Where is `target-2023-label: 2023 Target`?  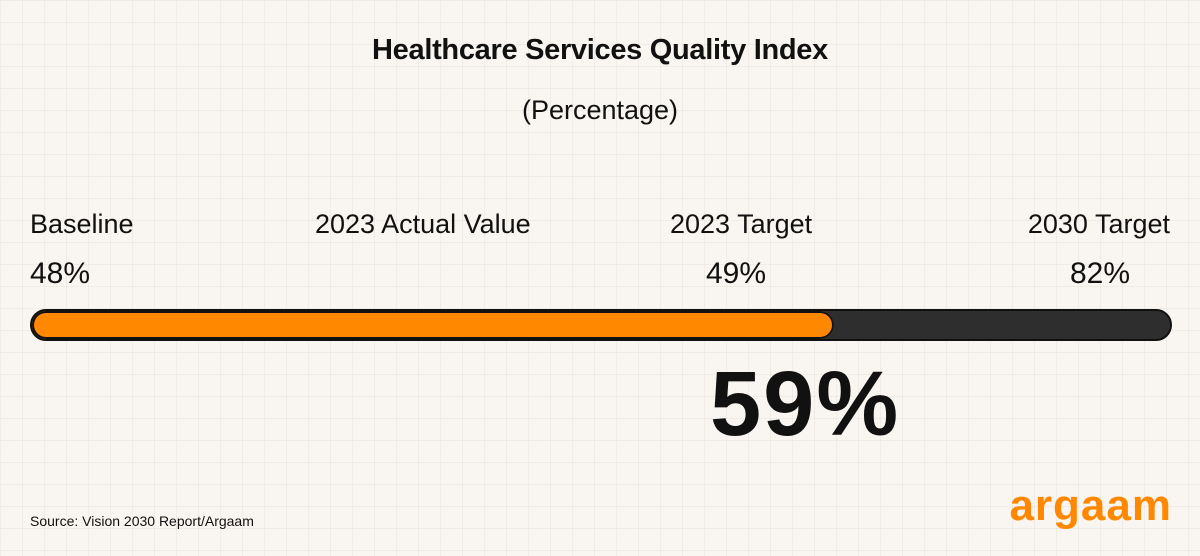 target-2023-label: 2023 Target is located at coordinates (741, 224).